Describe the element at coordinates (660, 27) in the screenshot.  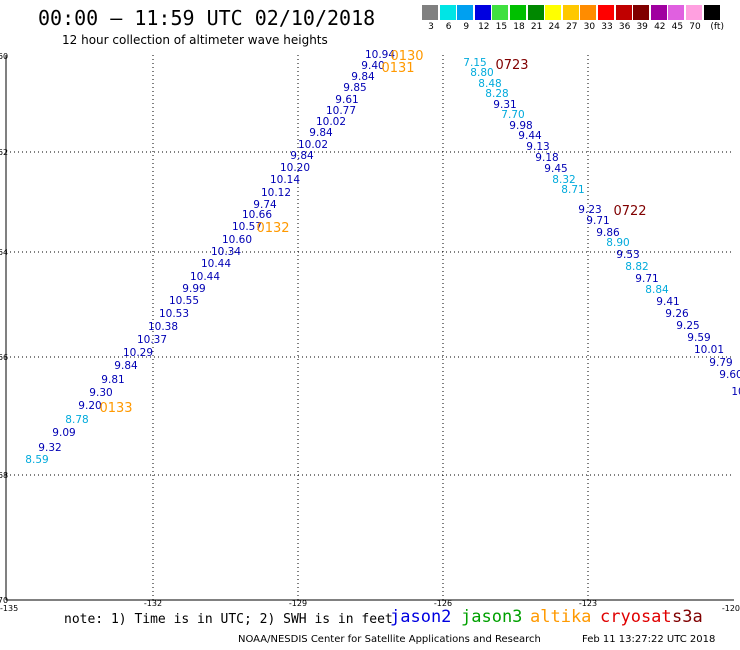
I see `colorbar-label: 42` at that location.